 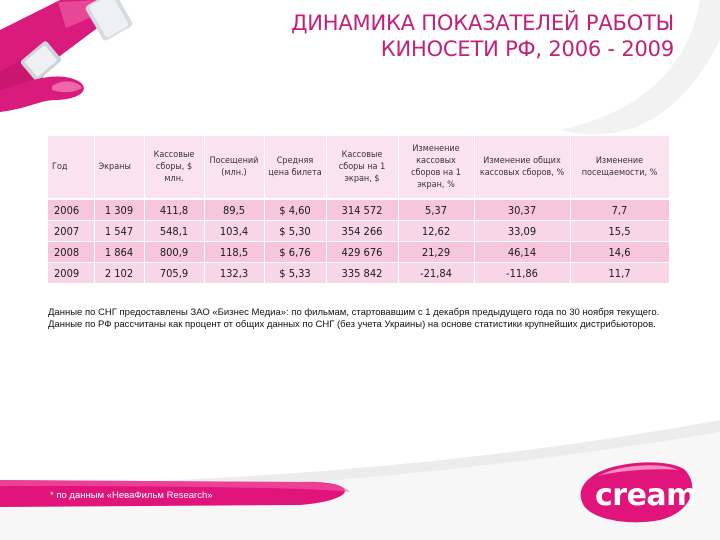 I want to click on table-cell: 1 309, so click(x=119, y=210).